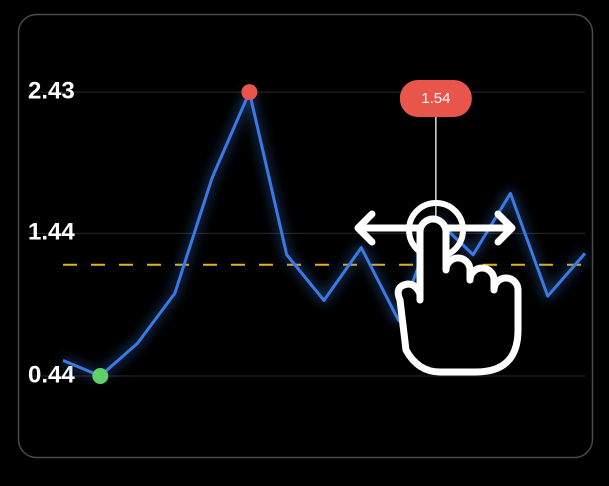 The height and width of the screenshot is (486, 609). Describe the element at coordinates (51, 374) in the screenshot. I see `y-tick-label: 0.44` at that location.